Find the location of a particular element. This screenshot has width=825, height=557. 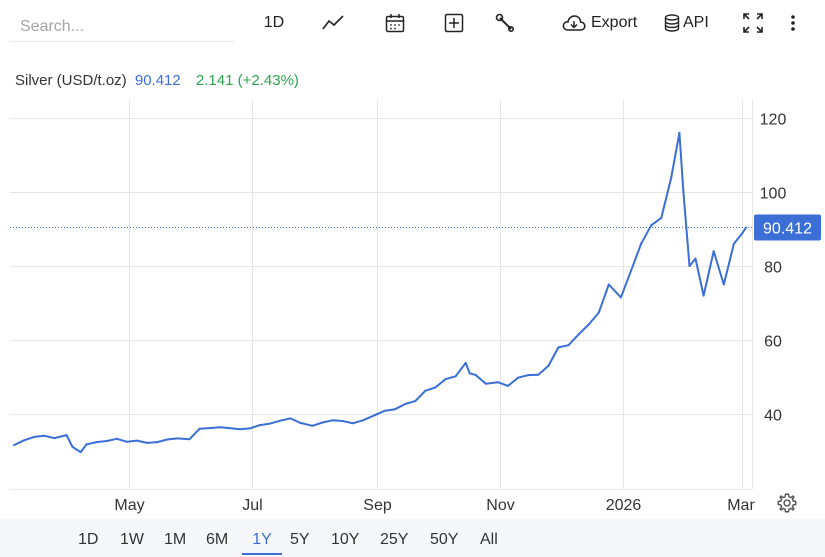

range-6m: 6M is located at coordinates (217, 539).